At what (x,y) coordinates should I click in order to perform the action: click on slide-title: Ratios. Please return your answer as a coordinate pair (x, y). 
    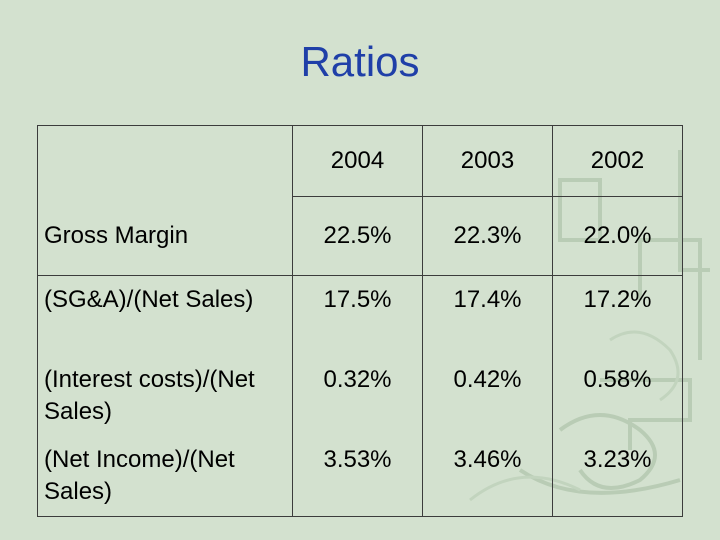
    Looking at the image, I should click on (360, 61).